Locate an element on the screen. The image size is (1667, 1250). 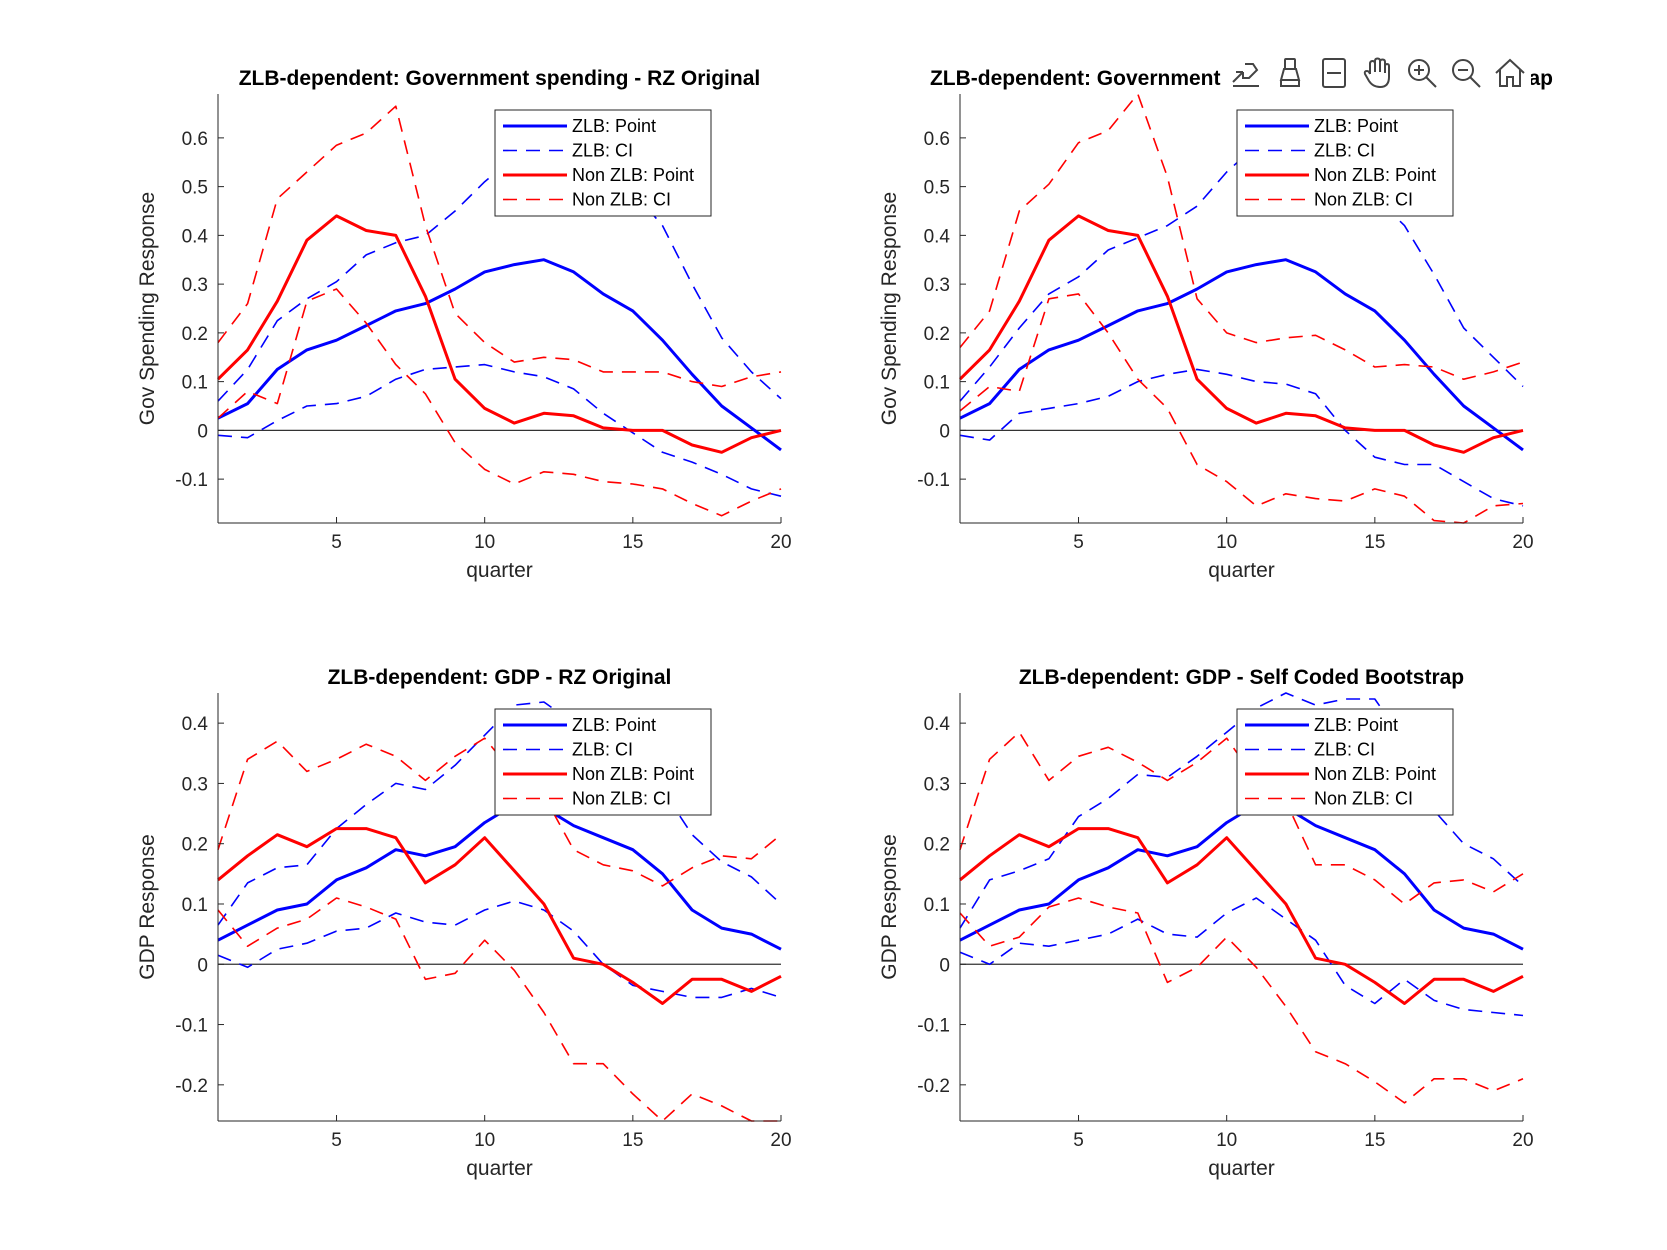
data-tips-icon is located at coordinates (1334, 73).